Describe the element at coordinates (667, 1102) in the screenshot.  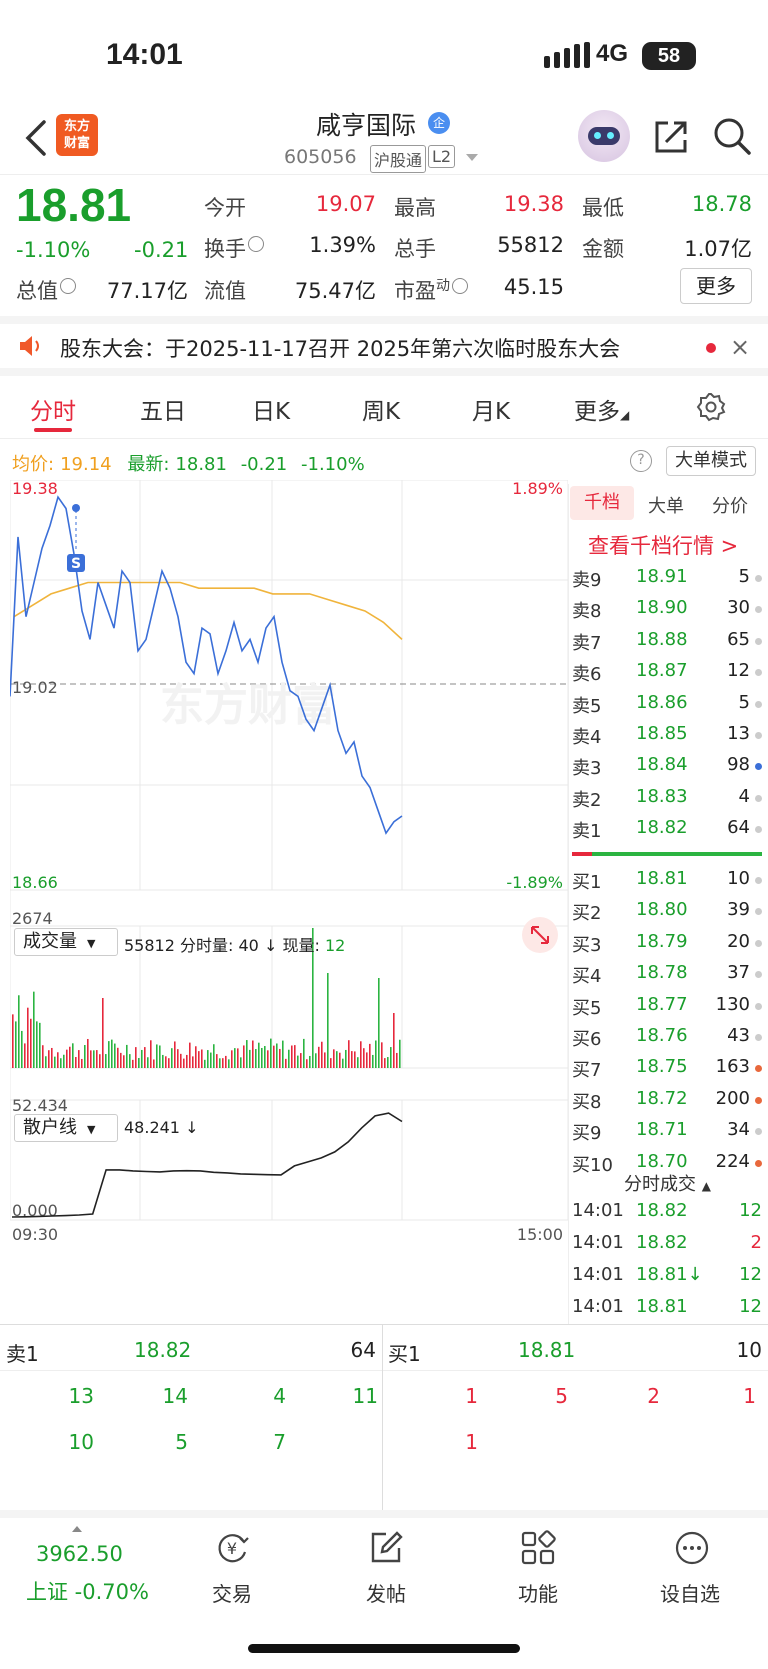
I see `bid-level-row: 买8 18.72 200` at that location.